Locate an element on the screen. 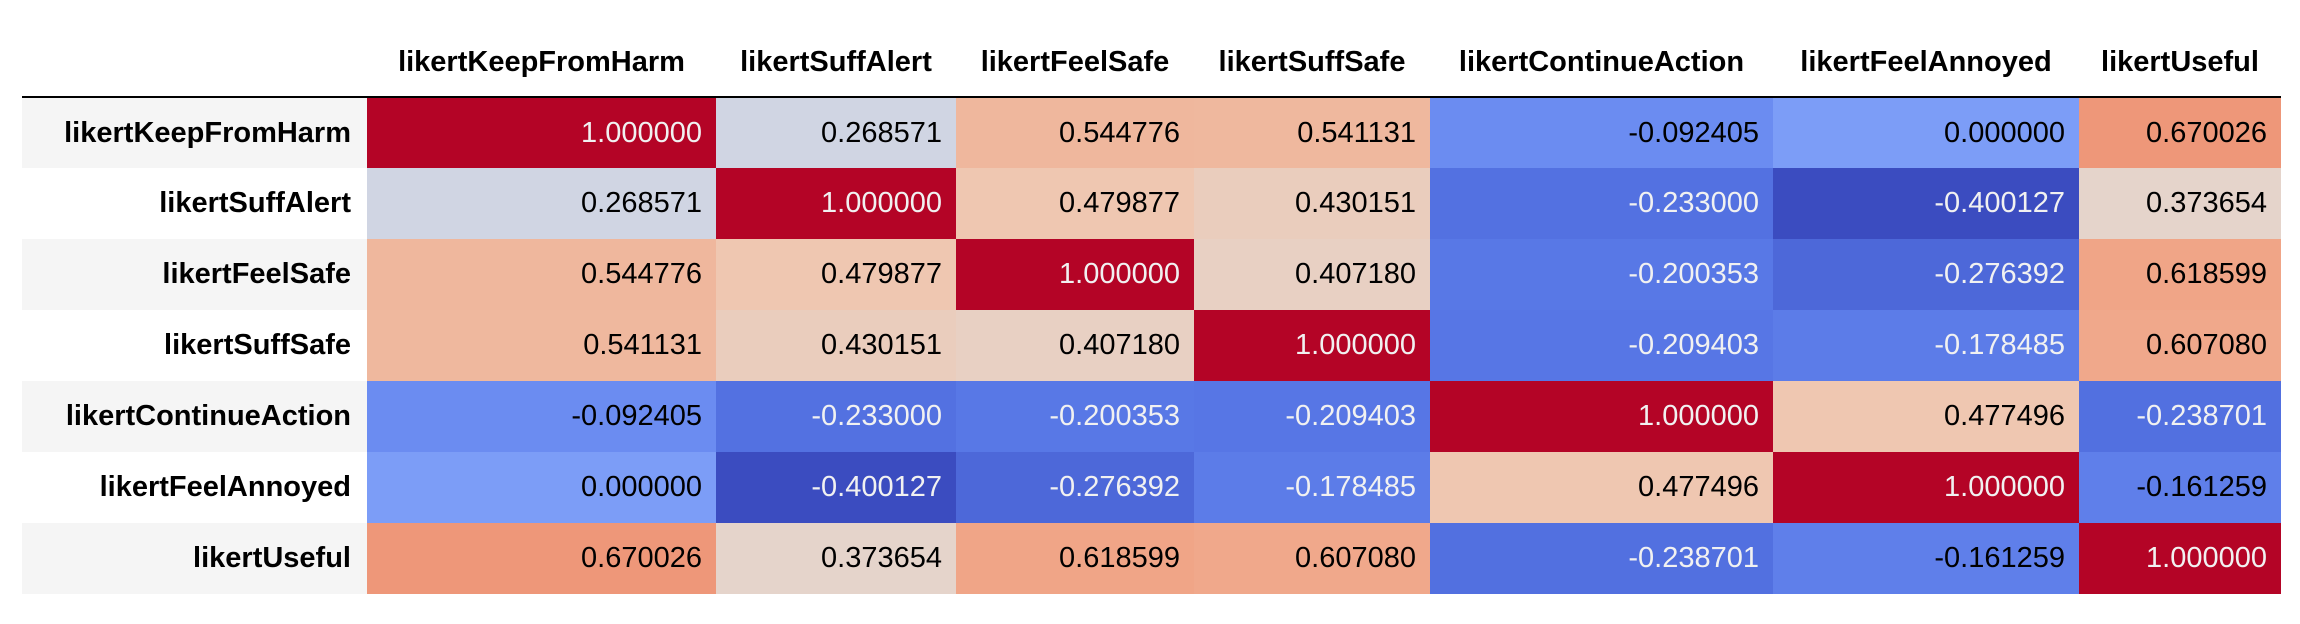  row-label: likertSuffSafe is located at coordinates (194, 345).